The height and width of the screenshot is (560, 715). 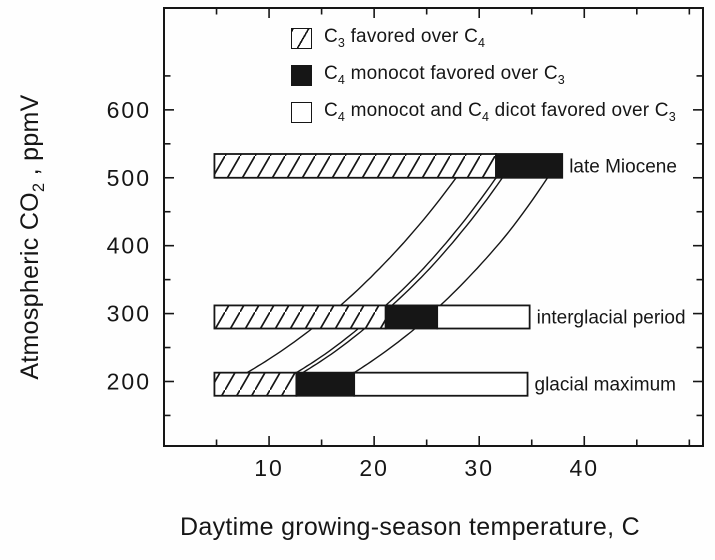 I want to click on bar-label: late Miocene, so click(x=623, y=166).